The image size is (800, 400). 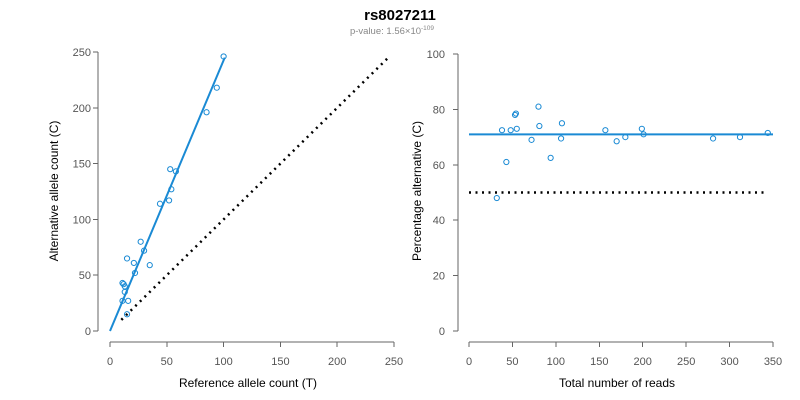 I want to click on fit-line, so click(x=167, y=194).